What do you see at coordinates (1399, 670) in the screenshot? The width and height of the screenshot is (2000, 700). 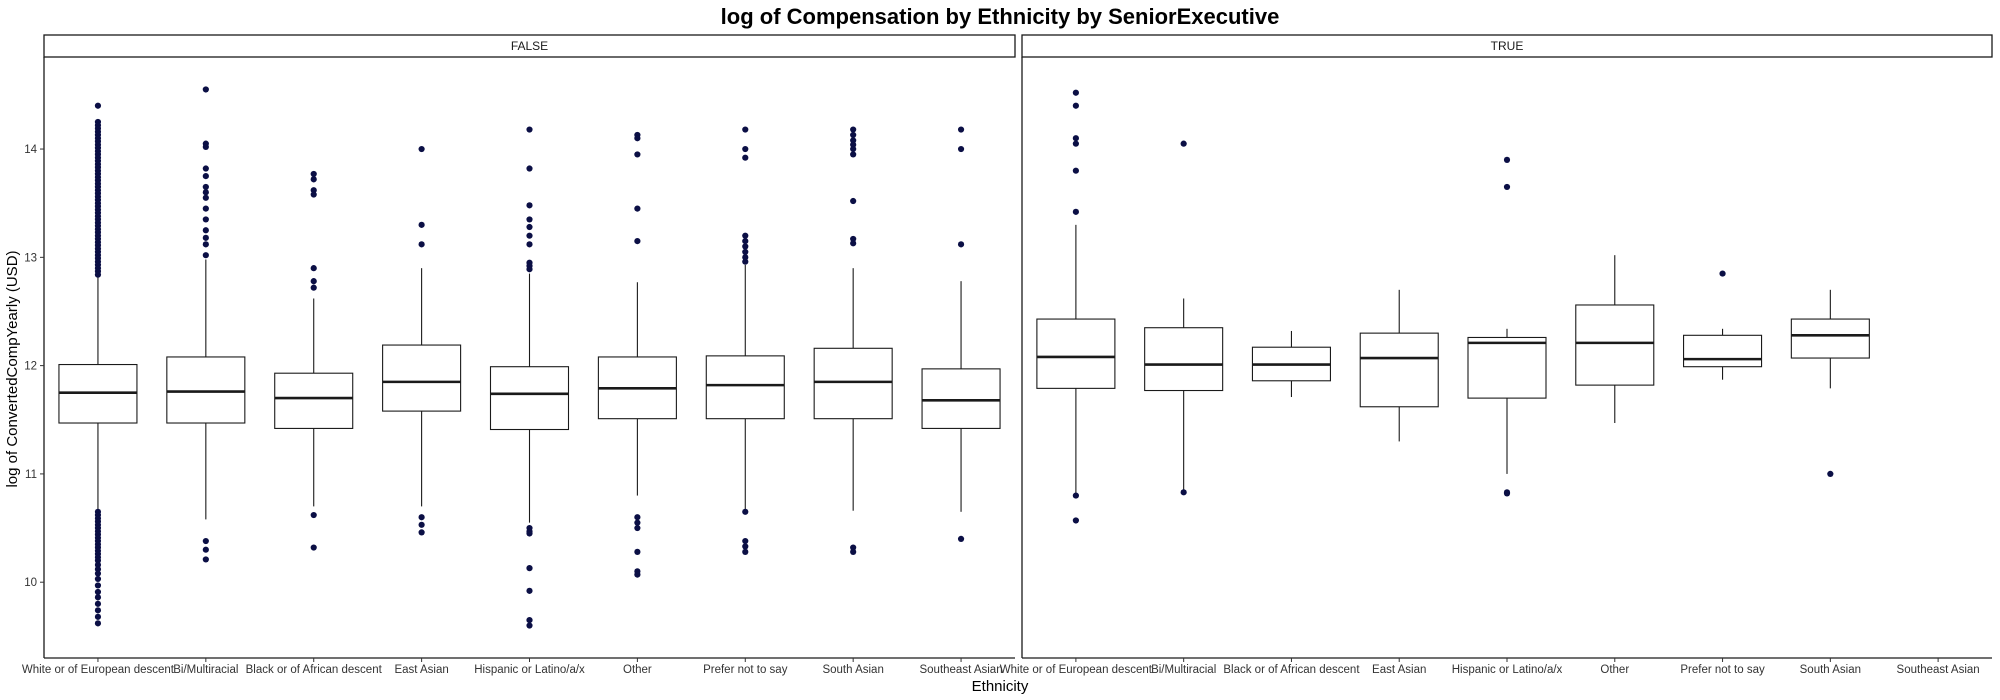 I see `x-tick-label: East Asian` at bounding box center [1399, 670].